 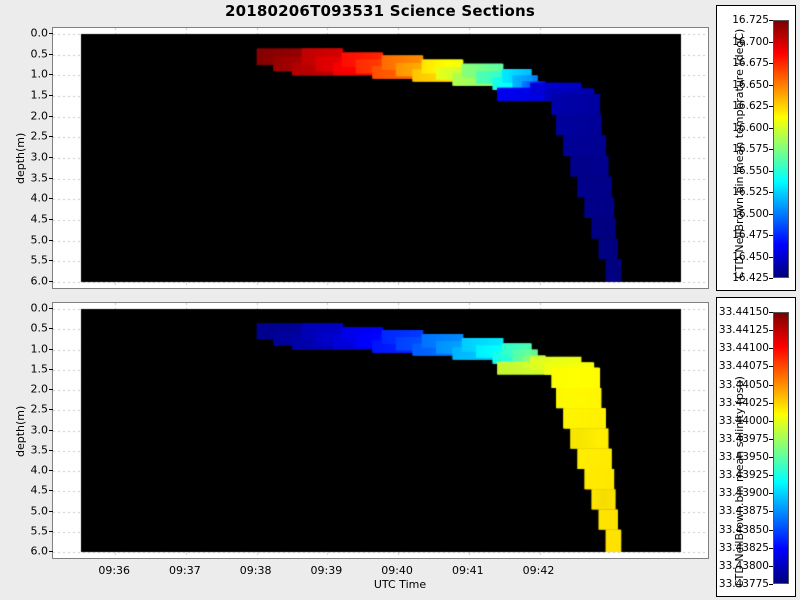 What do you see at coordinates (750, 192) in the screenshot?
I see `colorbar-tick-label: 16.525` at bounding box center [750, 192].